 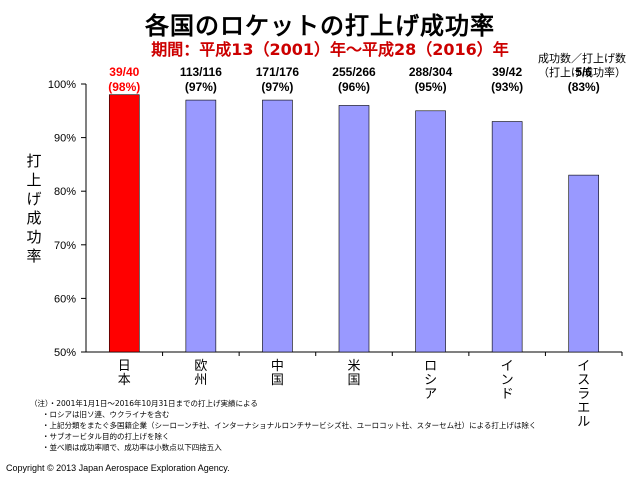 What do you see at coordinates (106, 414) in the screenshot?
I see `footnote-item: ・ロシアは旧ソ連、ウクライナを含む` at bounding box center [106, 414].